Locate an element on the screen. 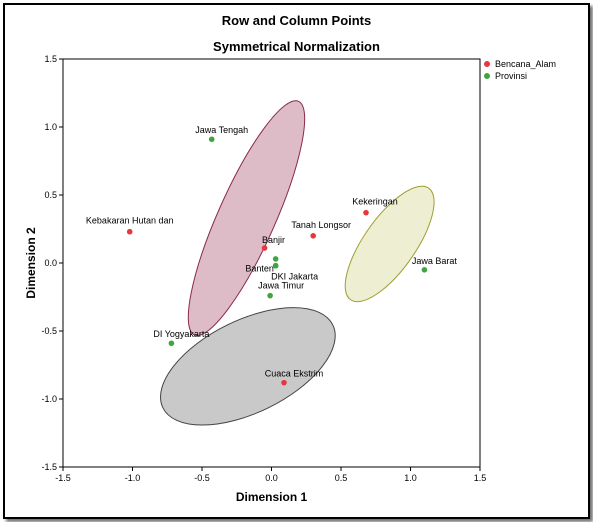 This screenshot has width=593, height=522. x-tick-label: 0.5 is located at coordinates (341, 478).